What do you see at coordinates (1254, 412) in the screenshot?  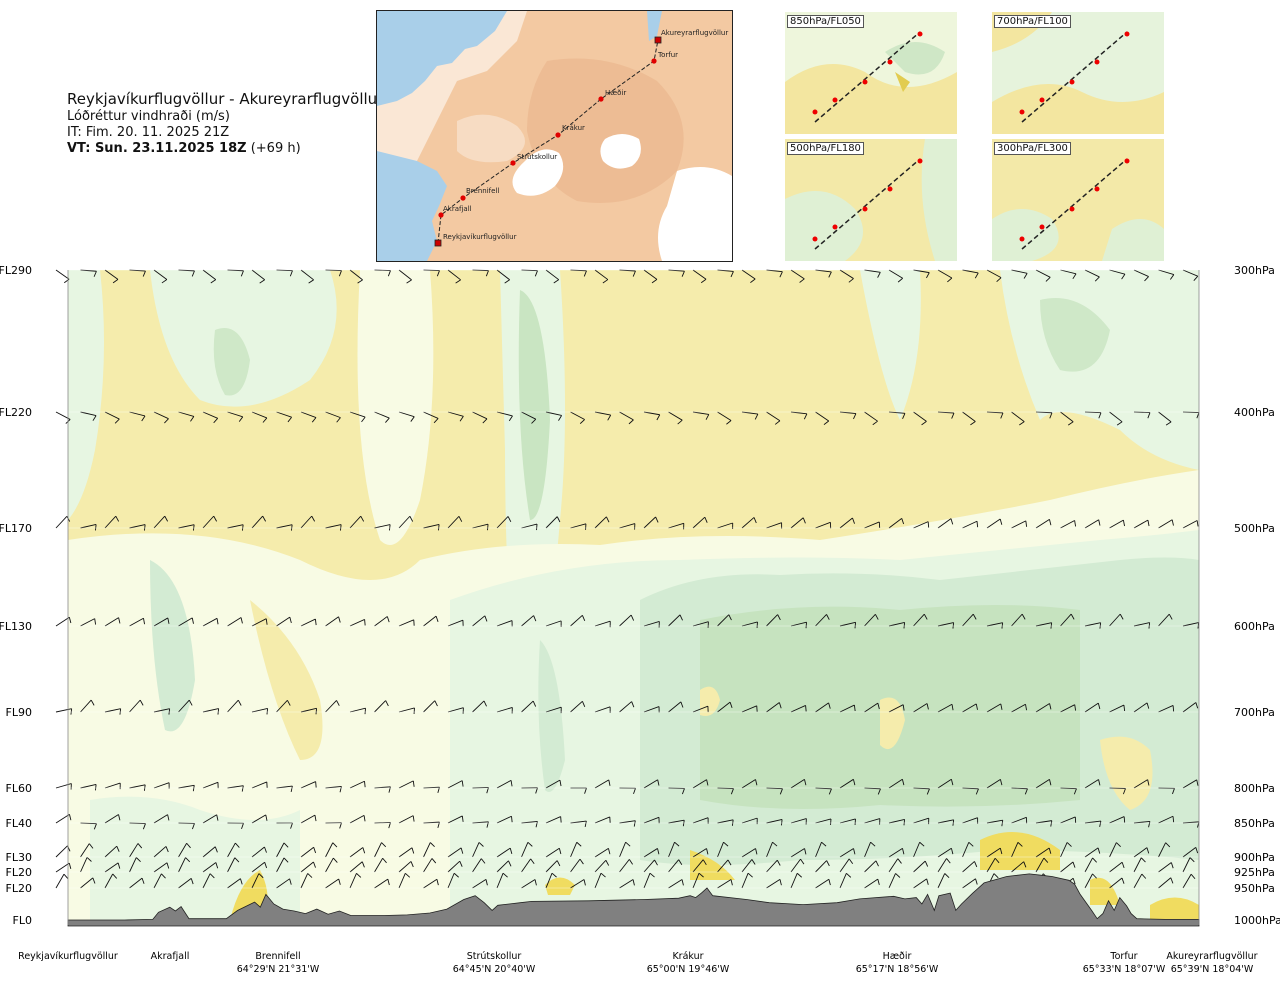 I see `pressure-label: 400hPa` at bounding box center [1254, 412].